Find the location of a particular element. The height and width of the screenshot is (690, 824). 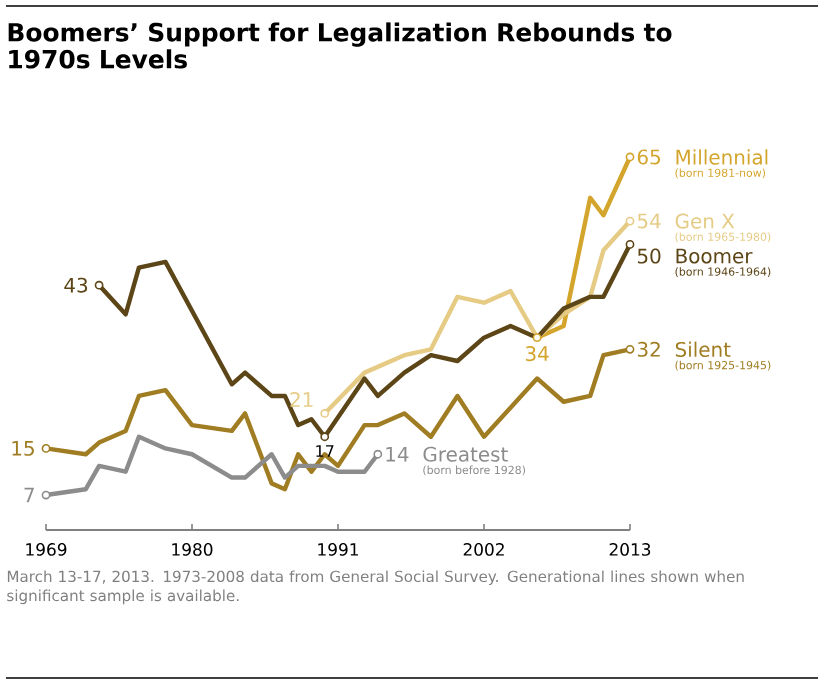

text: Greatest is located at coordinates (465, 454).